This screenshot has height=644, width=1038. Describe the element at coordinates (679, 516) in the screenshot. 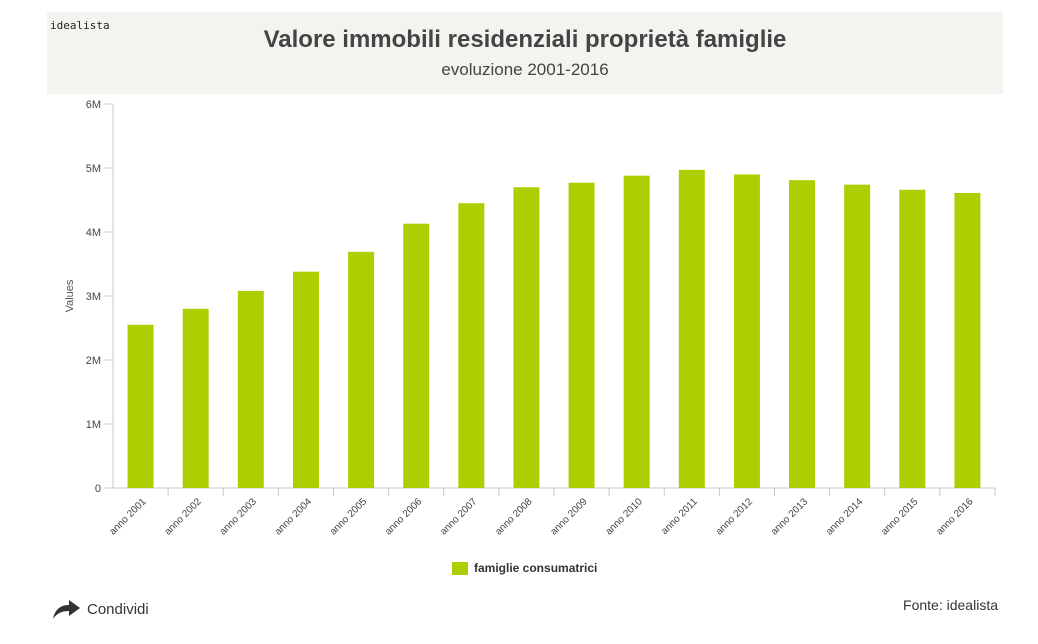

I see `x-tick-label: anno 2011` at that location.